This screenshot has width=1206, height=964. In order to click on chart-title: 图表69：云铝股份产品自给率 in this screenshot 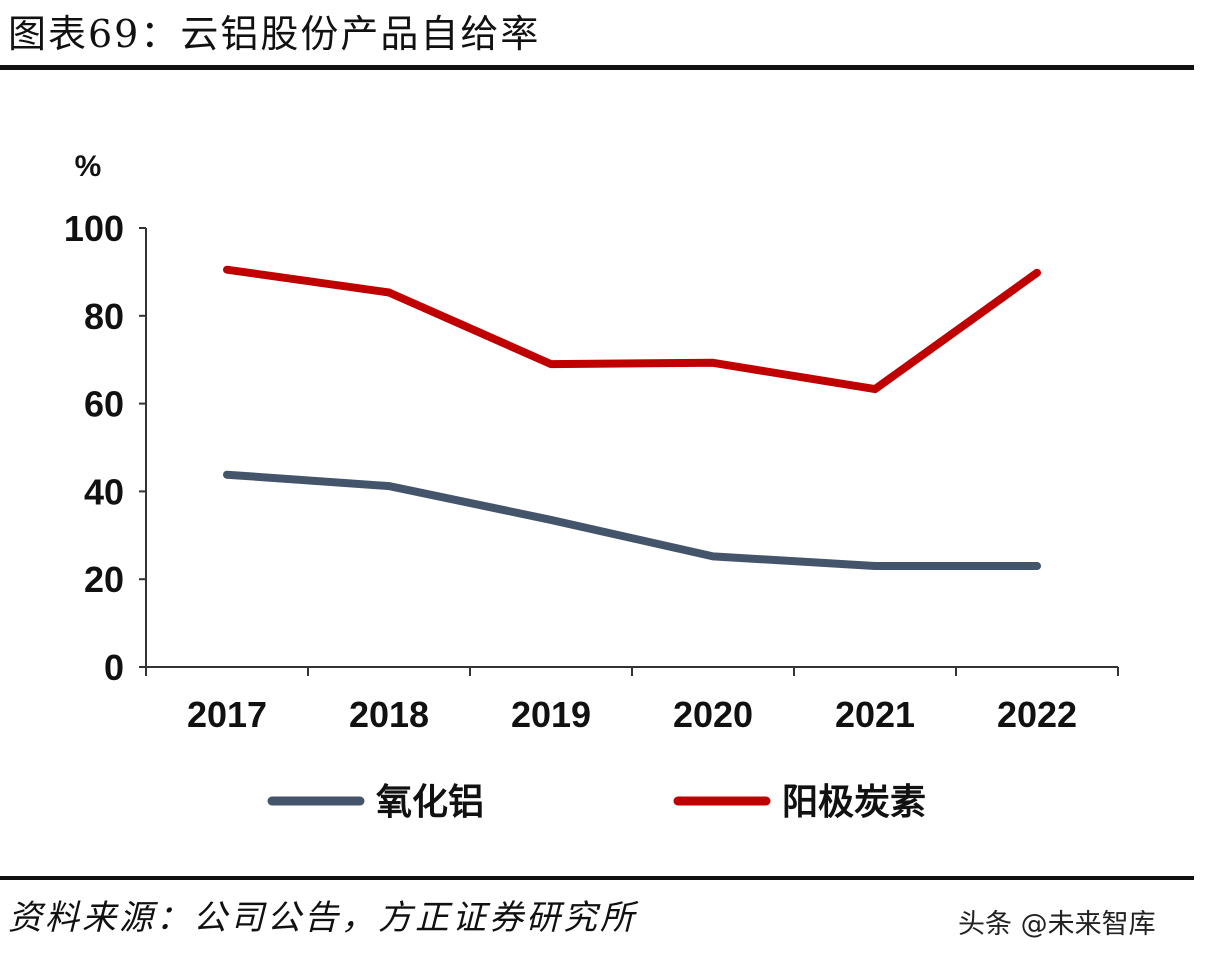, I will do `click(274, 34)`.